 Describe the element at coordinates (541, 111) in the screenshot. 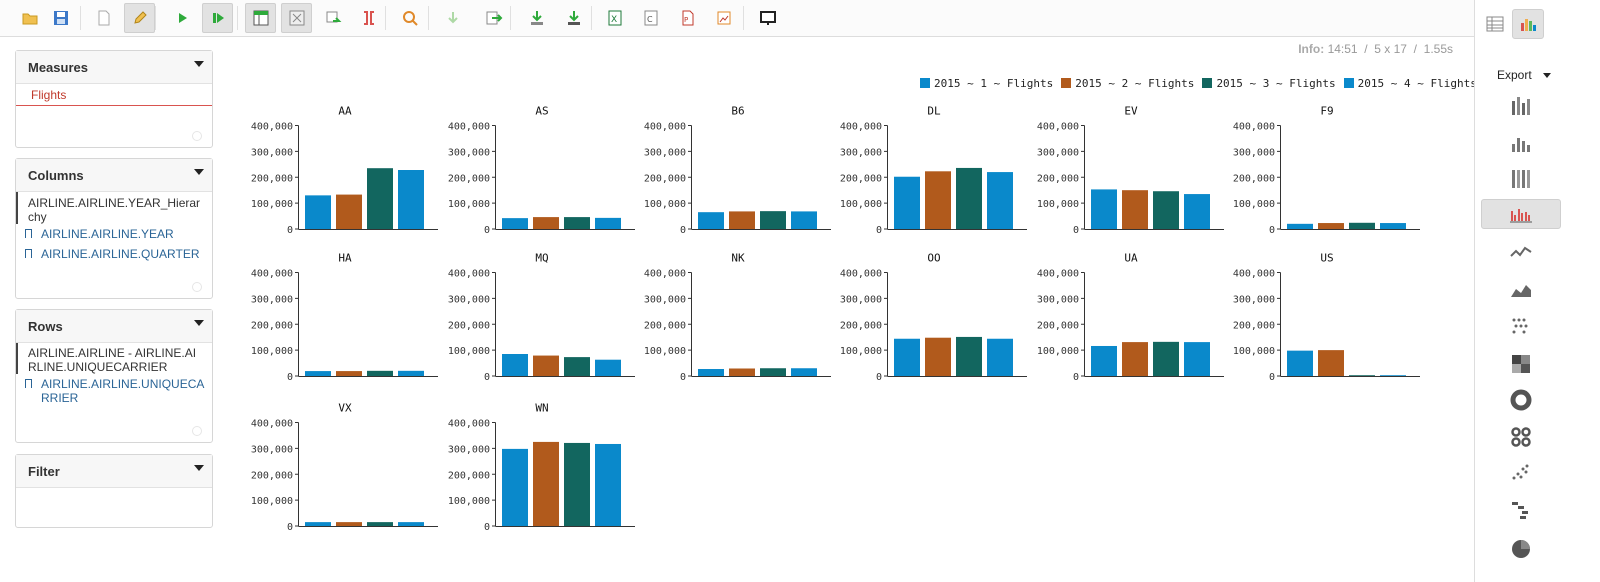

I see `facet-title: AS` at that location.